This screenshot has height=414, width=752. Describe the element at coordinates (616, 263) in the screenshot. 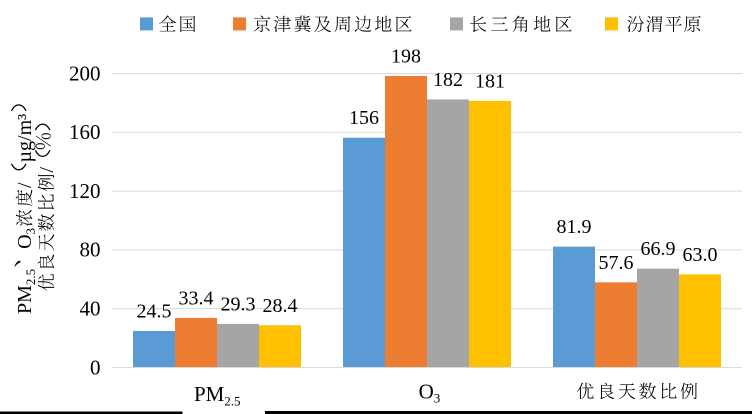

I see `svg-text: 57.6` at that location.